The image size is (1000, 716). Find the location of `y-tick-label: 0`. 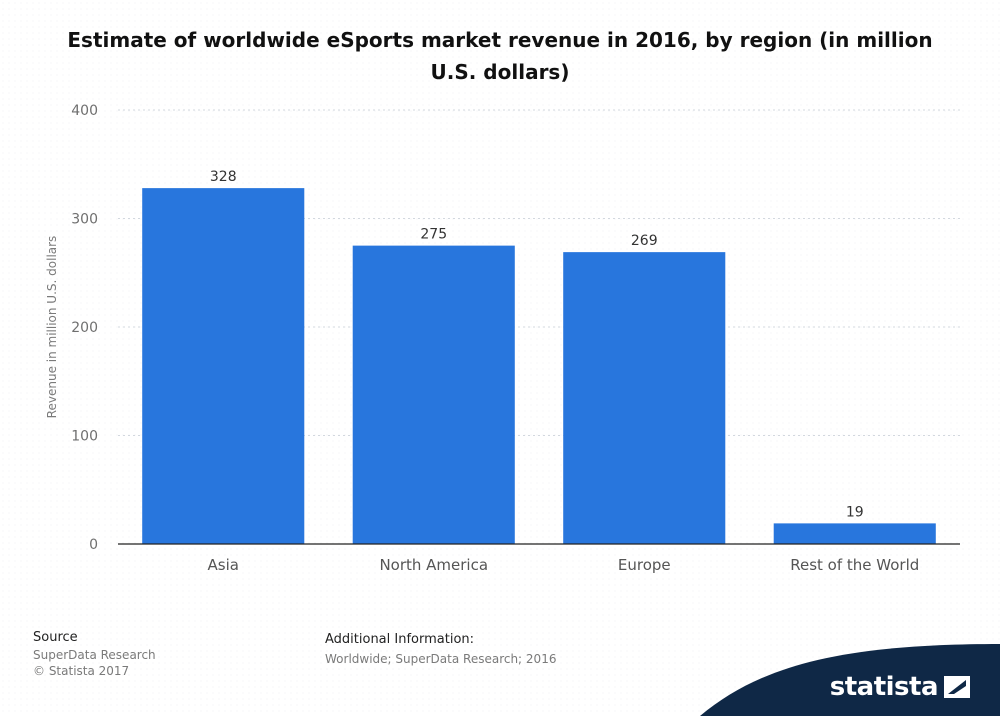

y-tick-label: 0 is located at coordinates (93, 545).